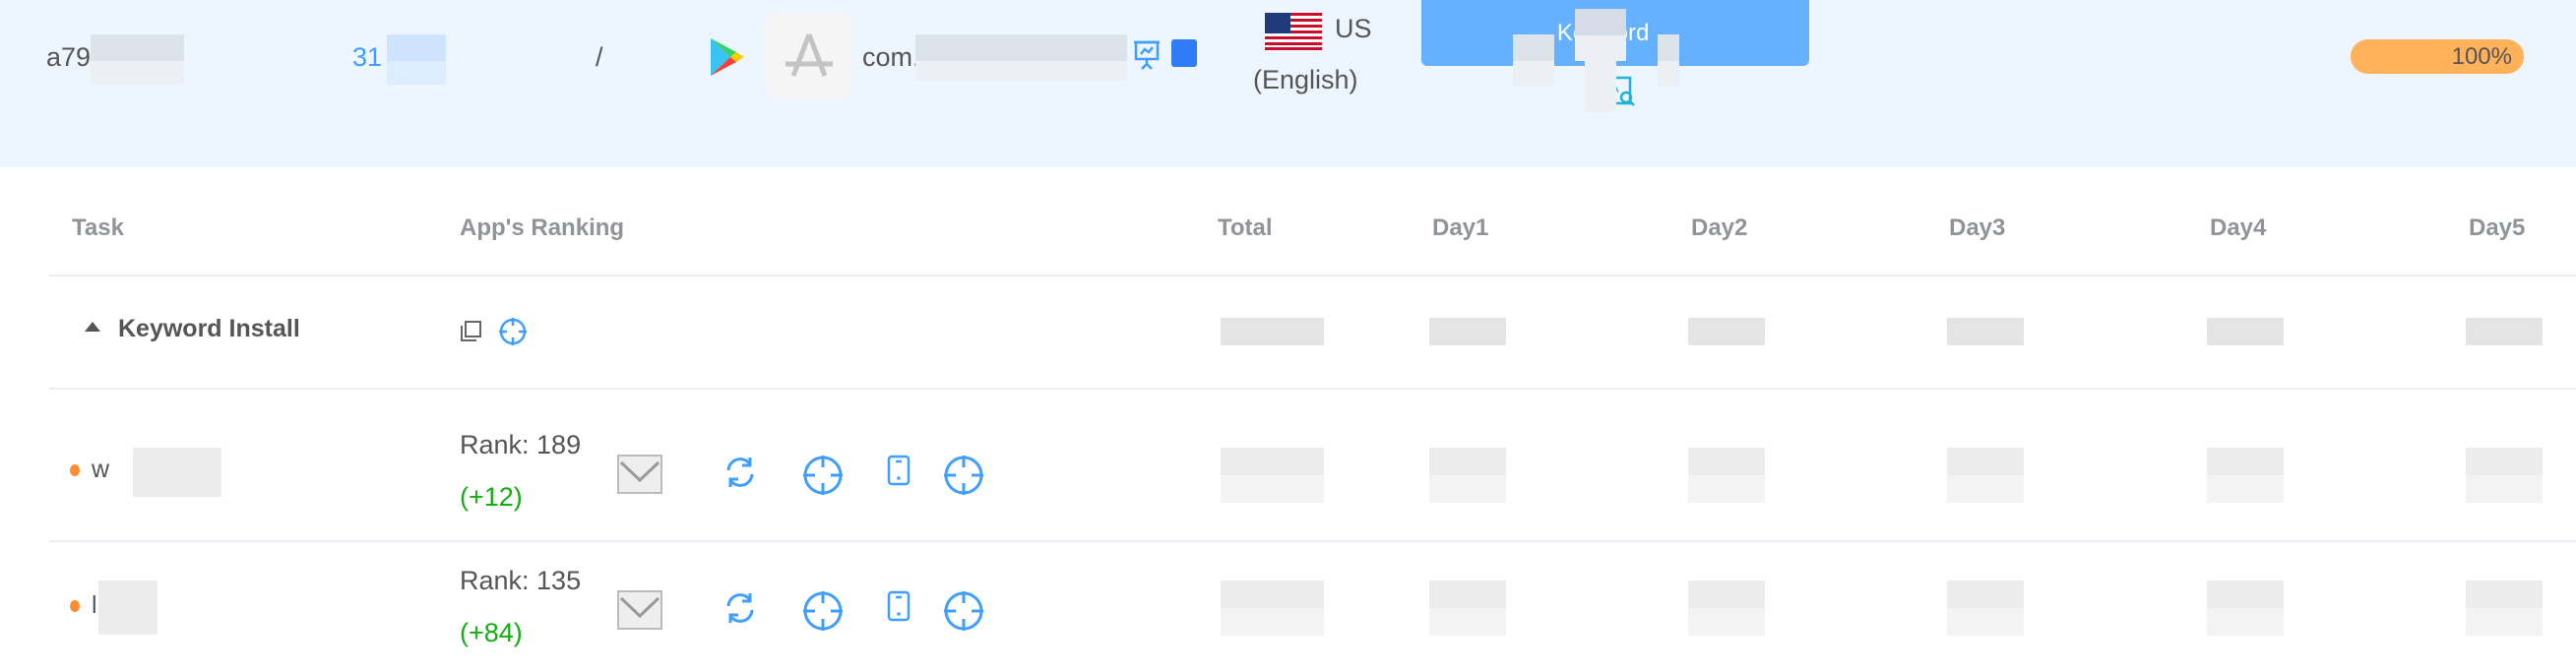  I want to click on col-day5: Day5, so click(2498, 228).